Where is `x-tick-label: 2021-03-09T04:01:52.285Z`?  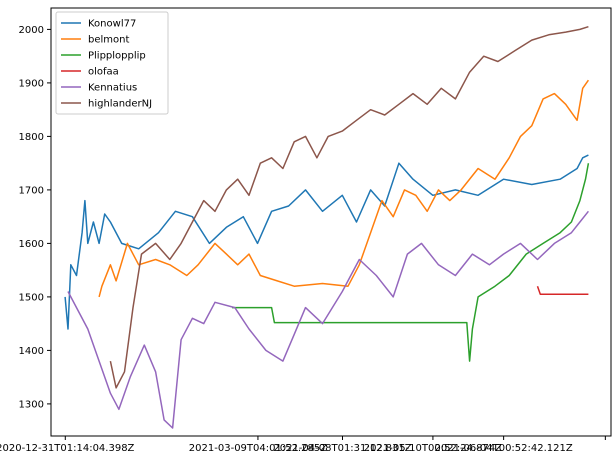 x-tick-label: 2021-03-09T04:01:52.285Z is located at coordinates (258, 448).